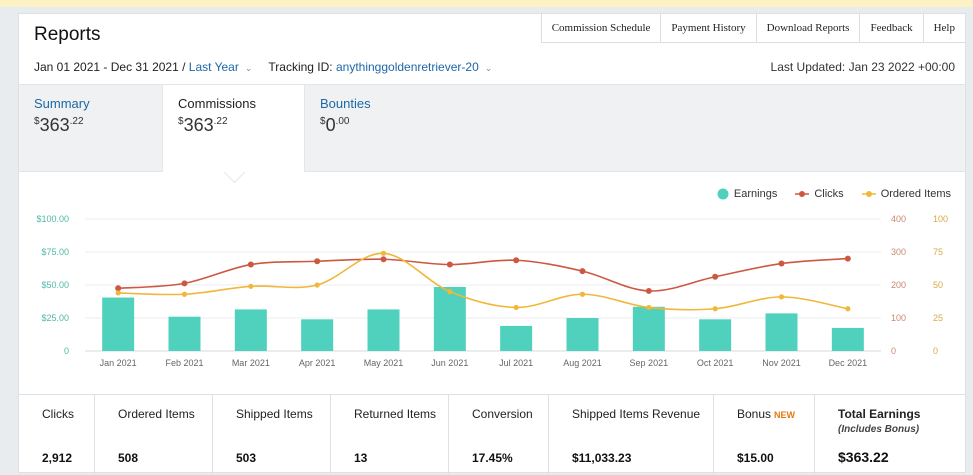  Describe the element at coordinates (906, 194) in the screenshot. I see `legend-ordered-items: Ordered Items` at that location.